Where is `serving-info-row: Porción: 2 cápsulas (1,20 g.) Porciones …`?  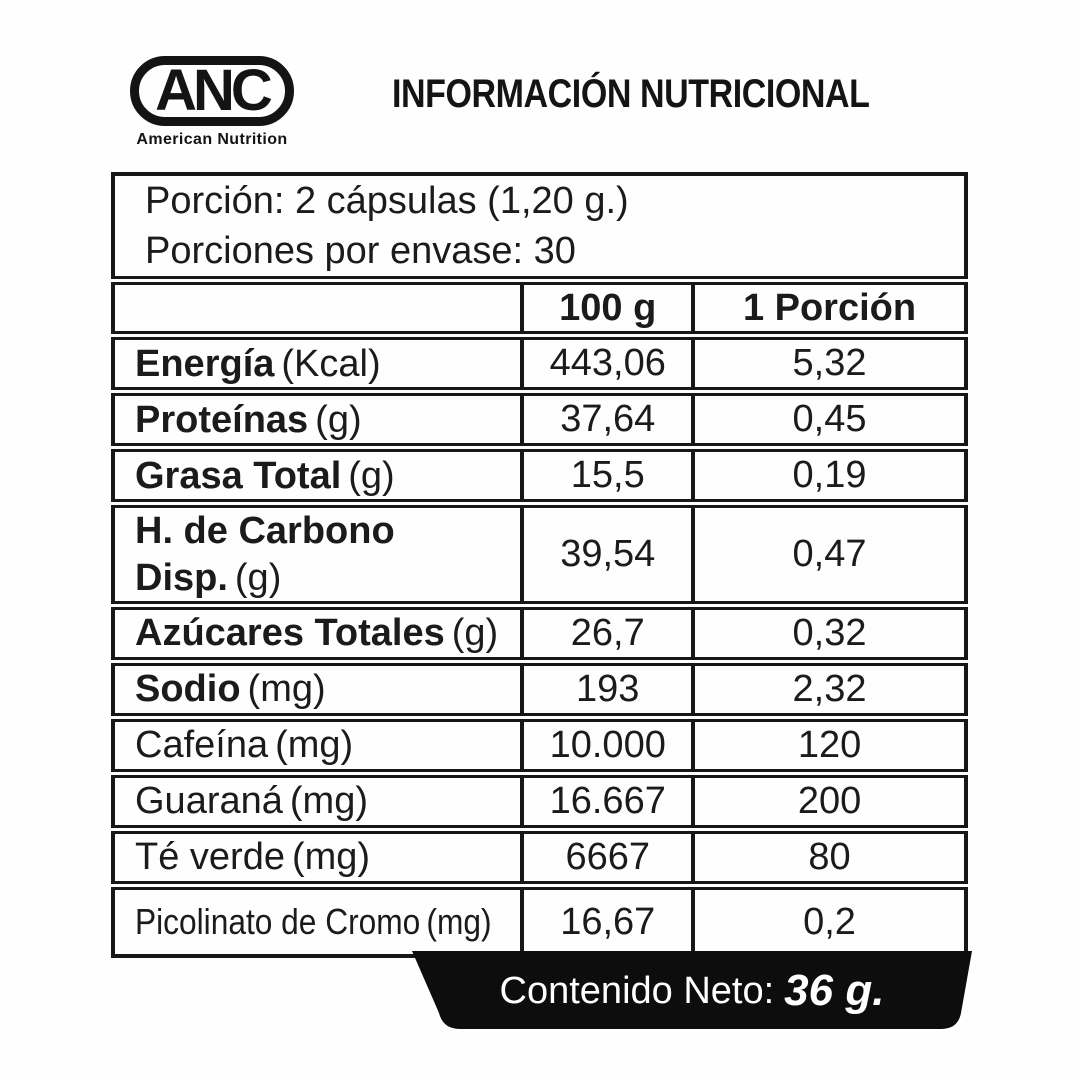 serving-info-row: Porción: 2 cápsulas (1,20 g.) Porciones … is located at coordinates (539, 227).